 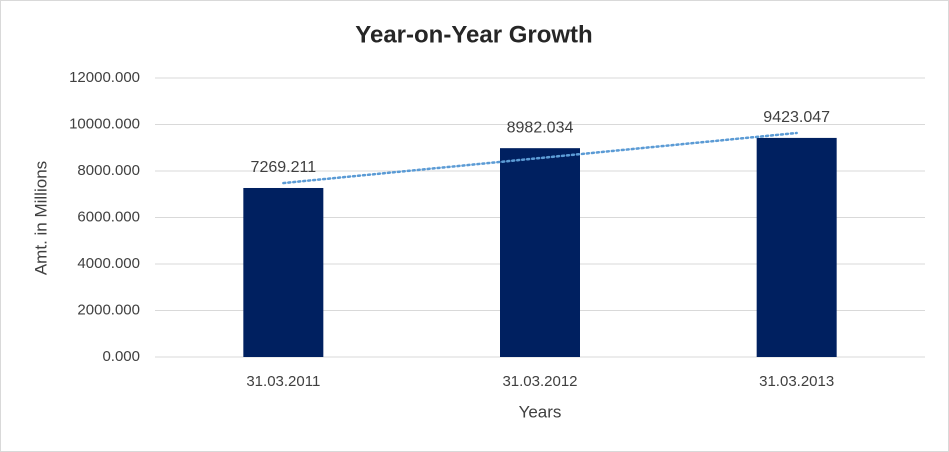 I want to click on y-axis-label: Amt. in Millions, so click(x=40, y=218).